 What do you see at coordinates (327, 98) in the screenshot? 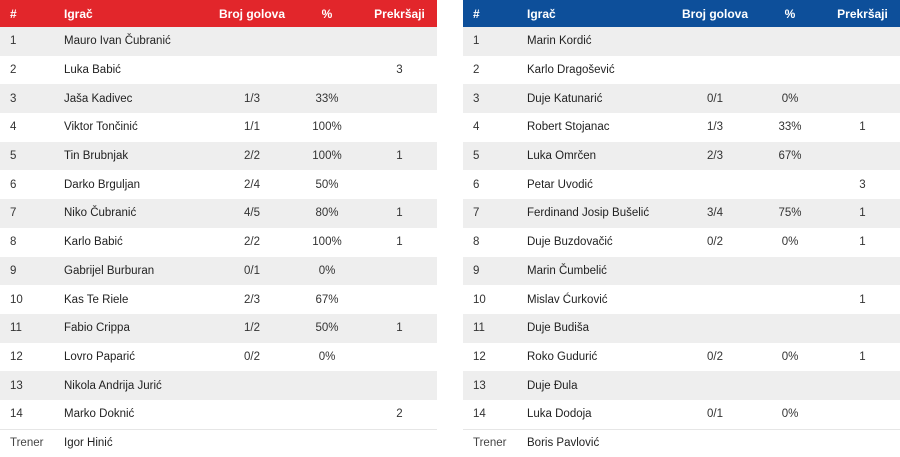
I see `player-percent: 33%` at bounding box center [327, 98].